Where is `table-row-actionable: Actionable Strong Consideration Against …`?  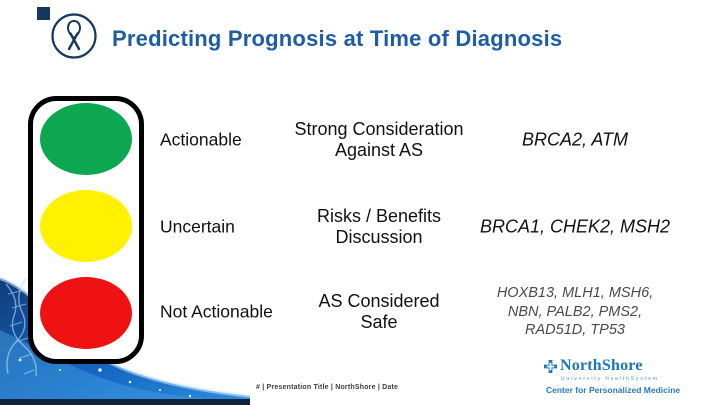 table-row-actionable: Actionable Strong Consideration Against … is located at coordinates (360, 140).